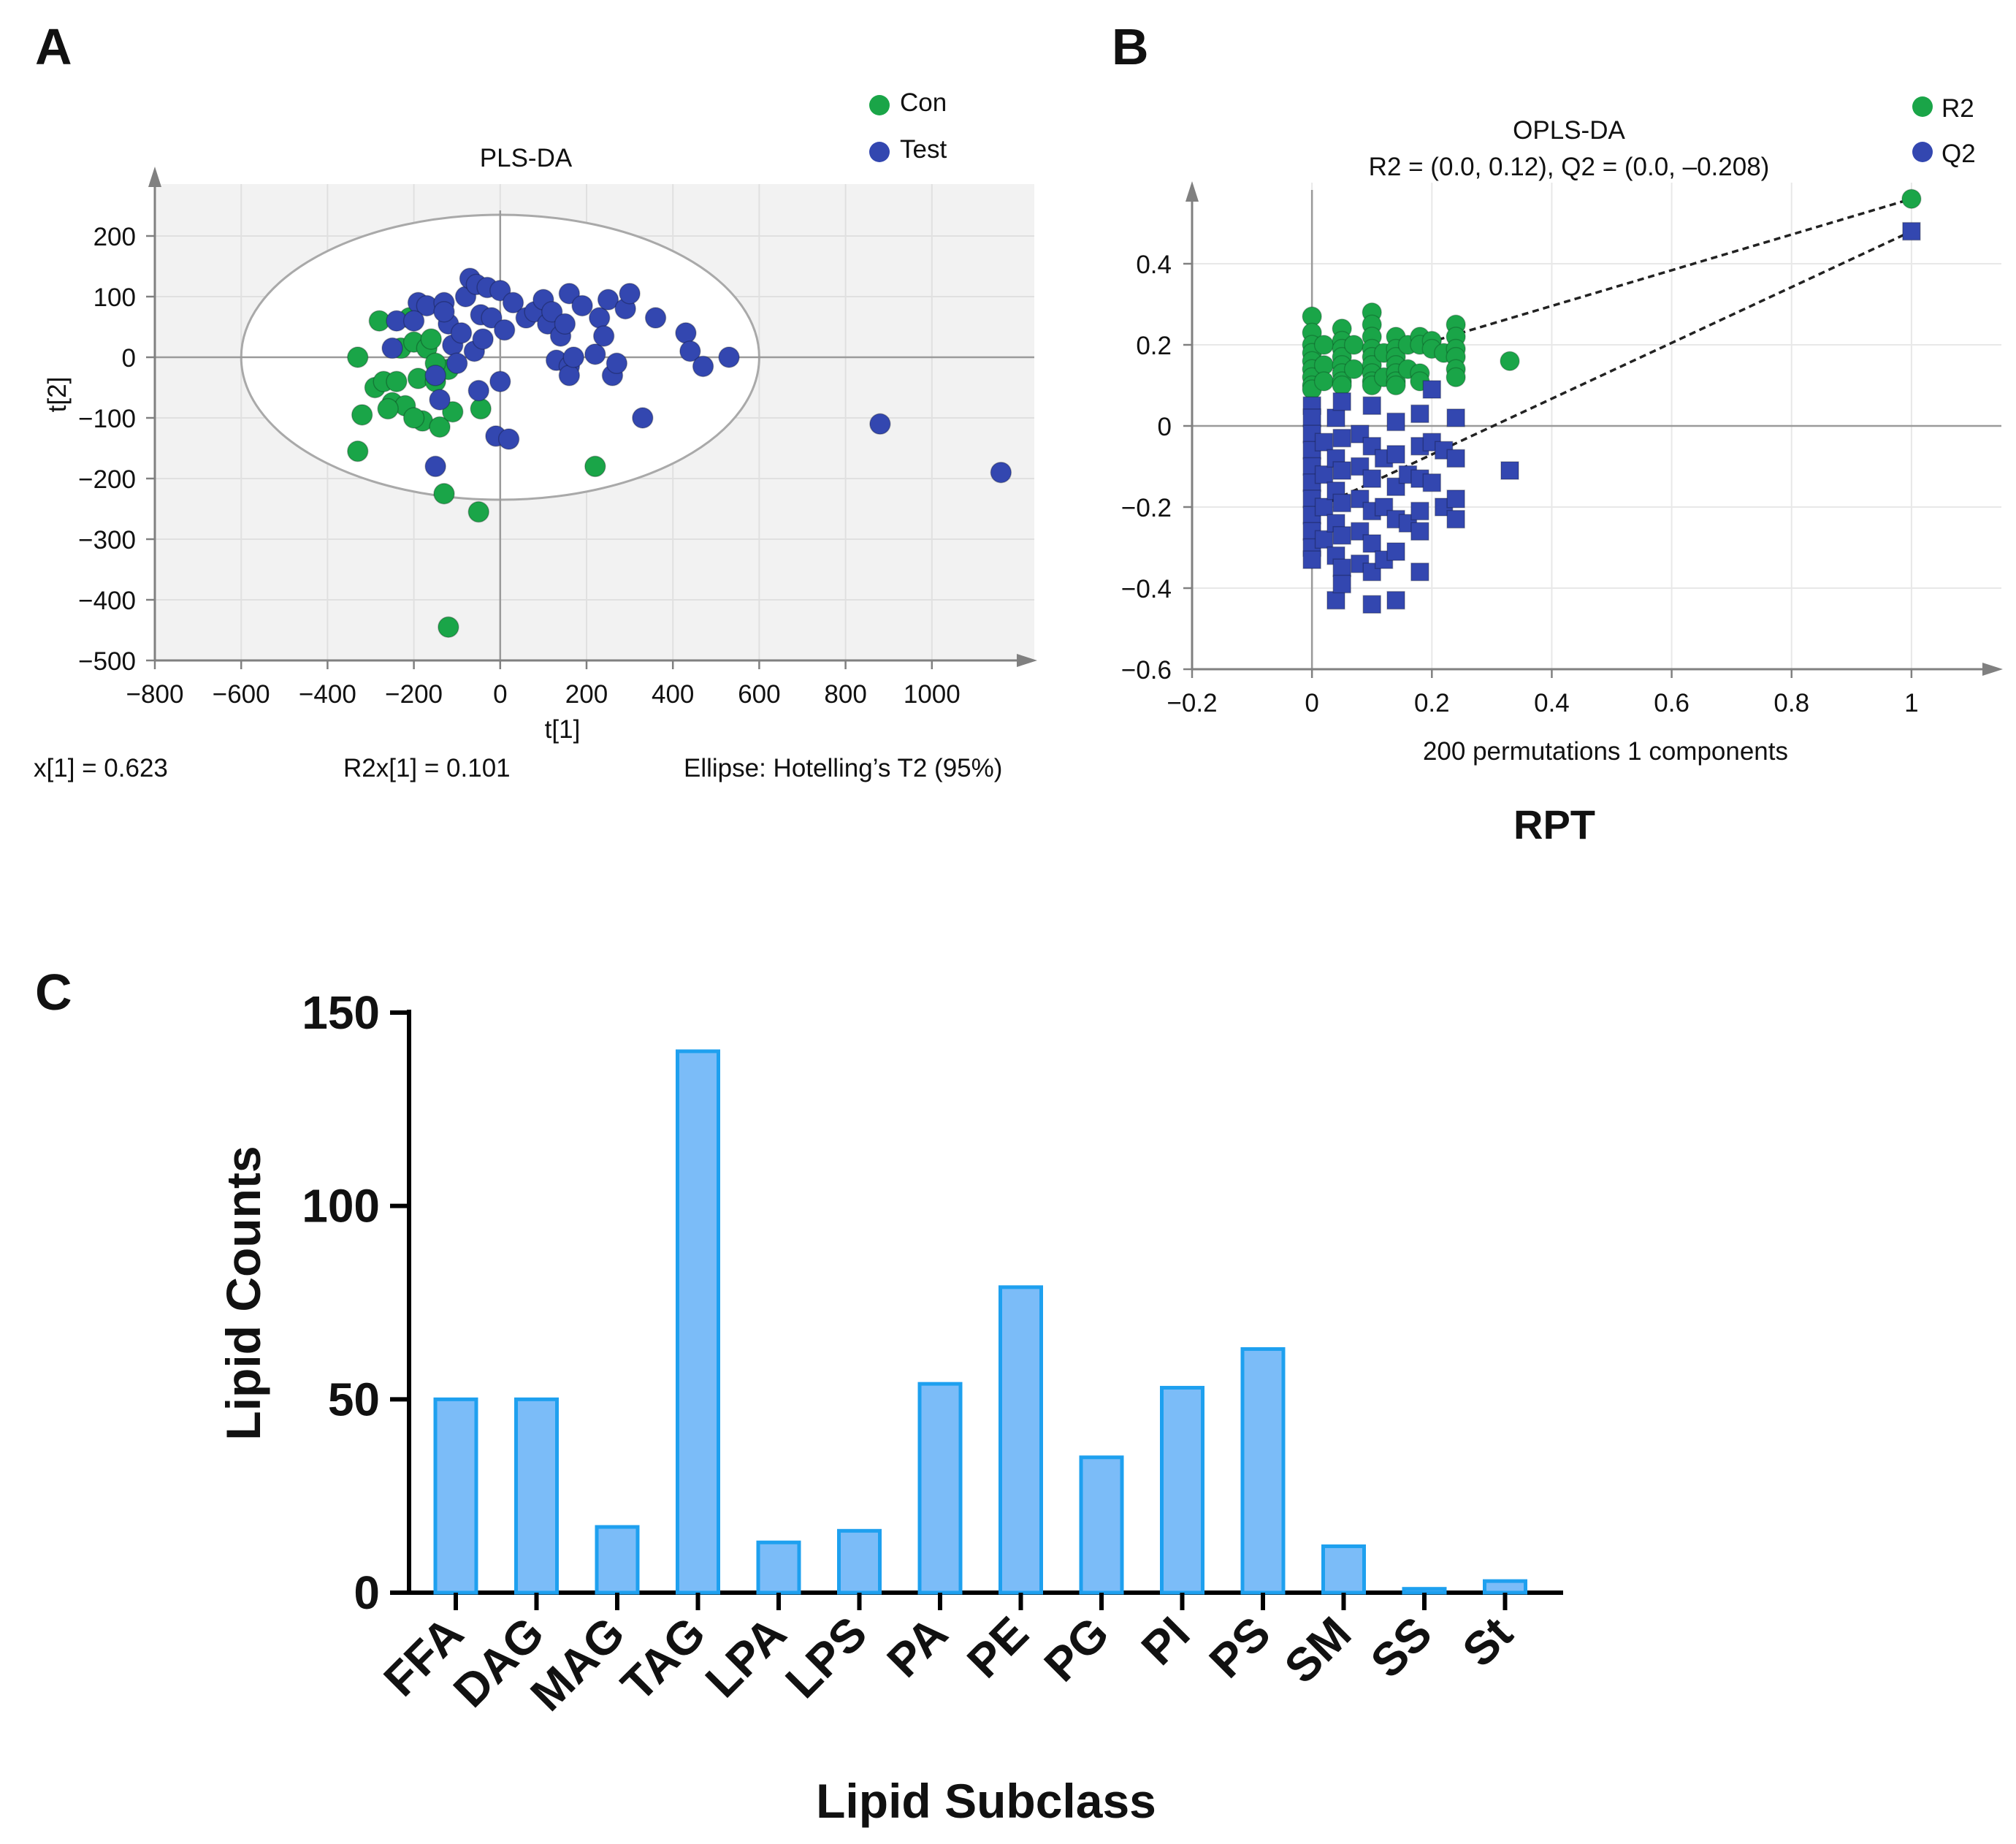 The image size is (2016, 1844). I want to click on panel-a-title: PLS-DA, so click(526, 158).